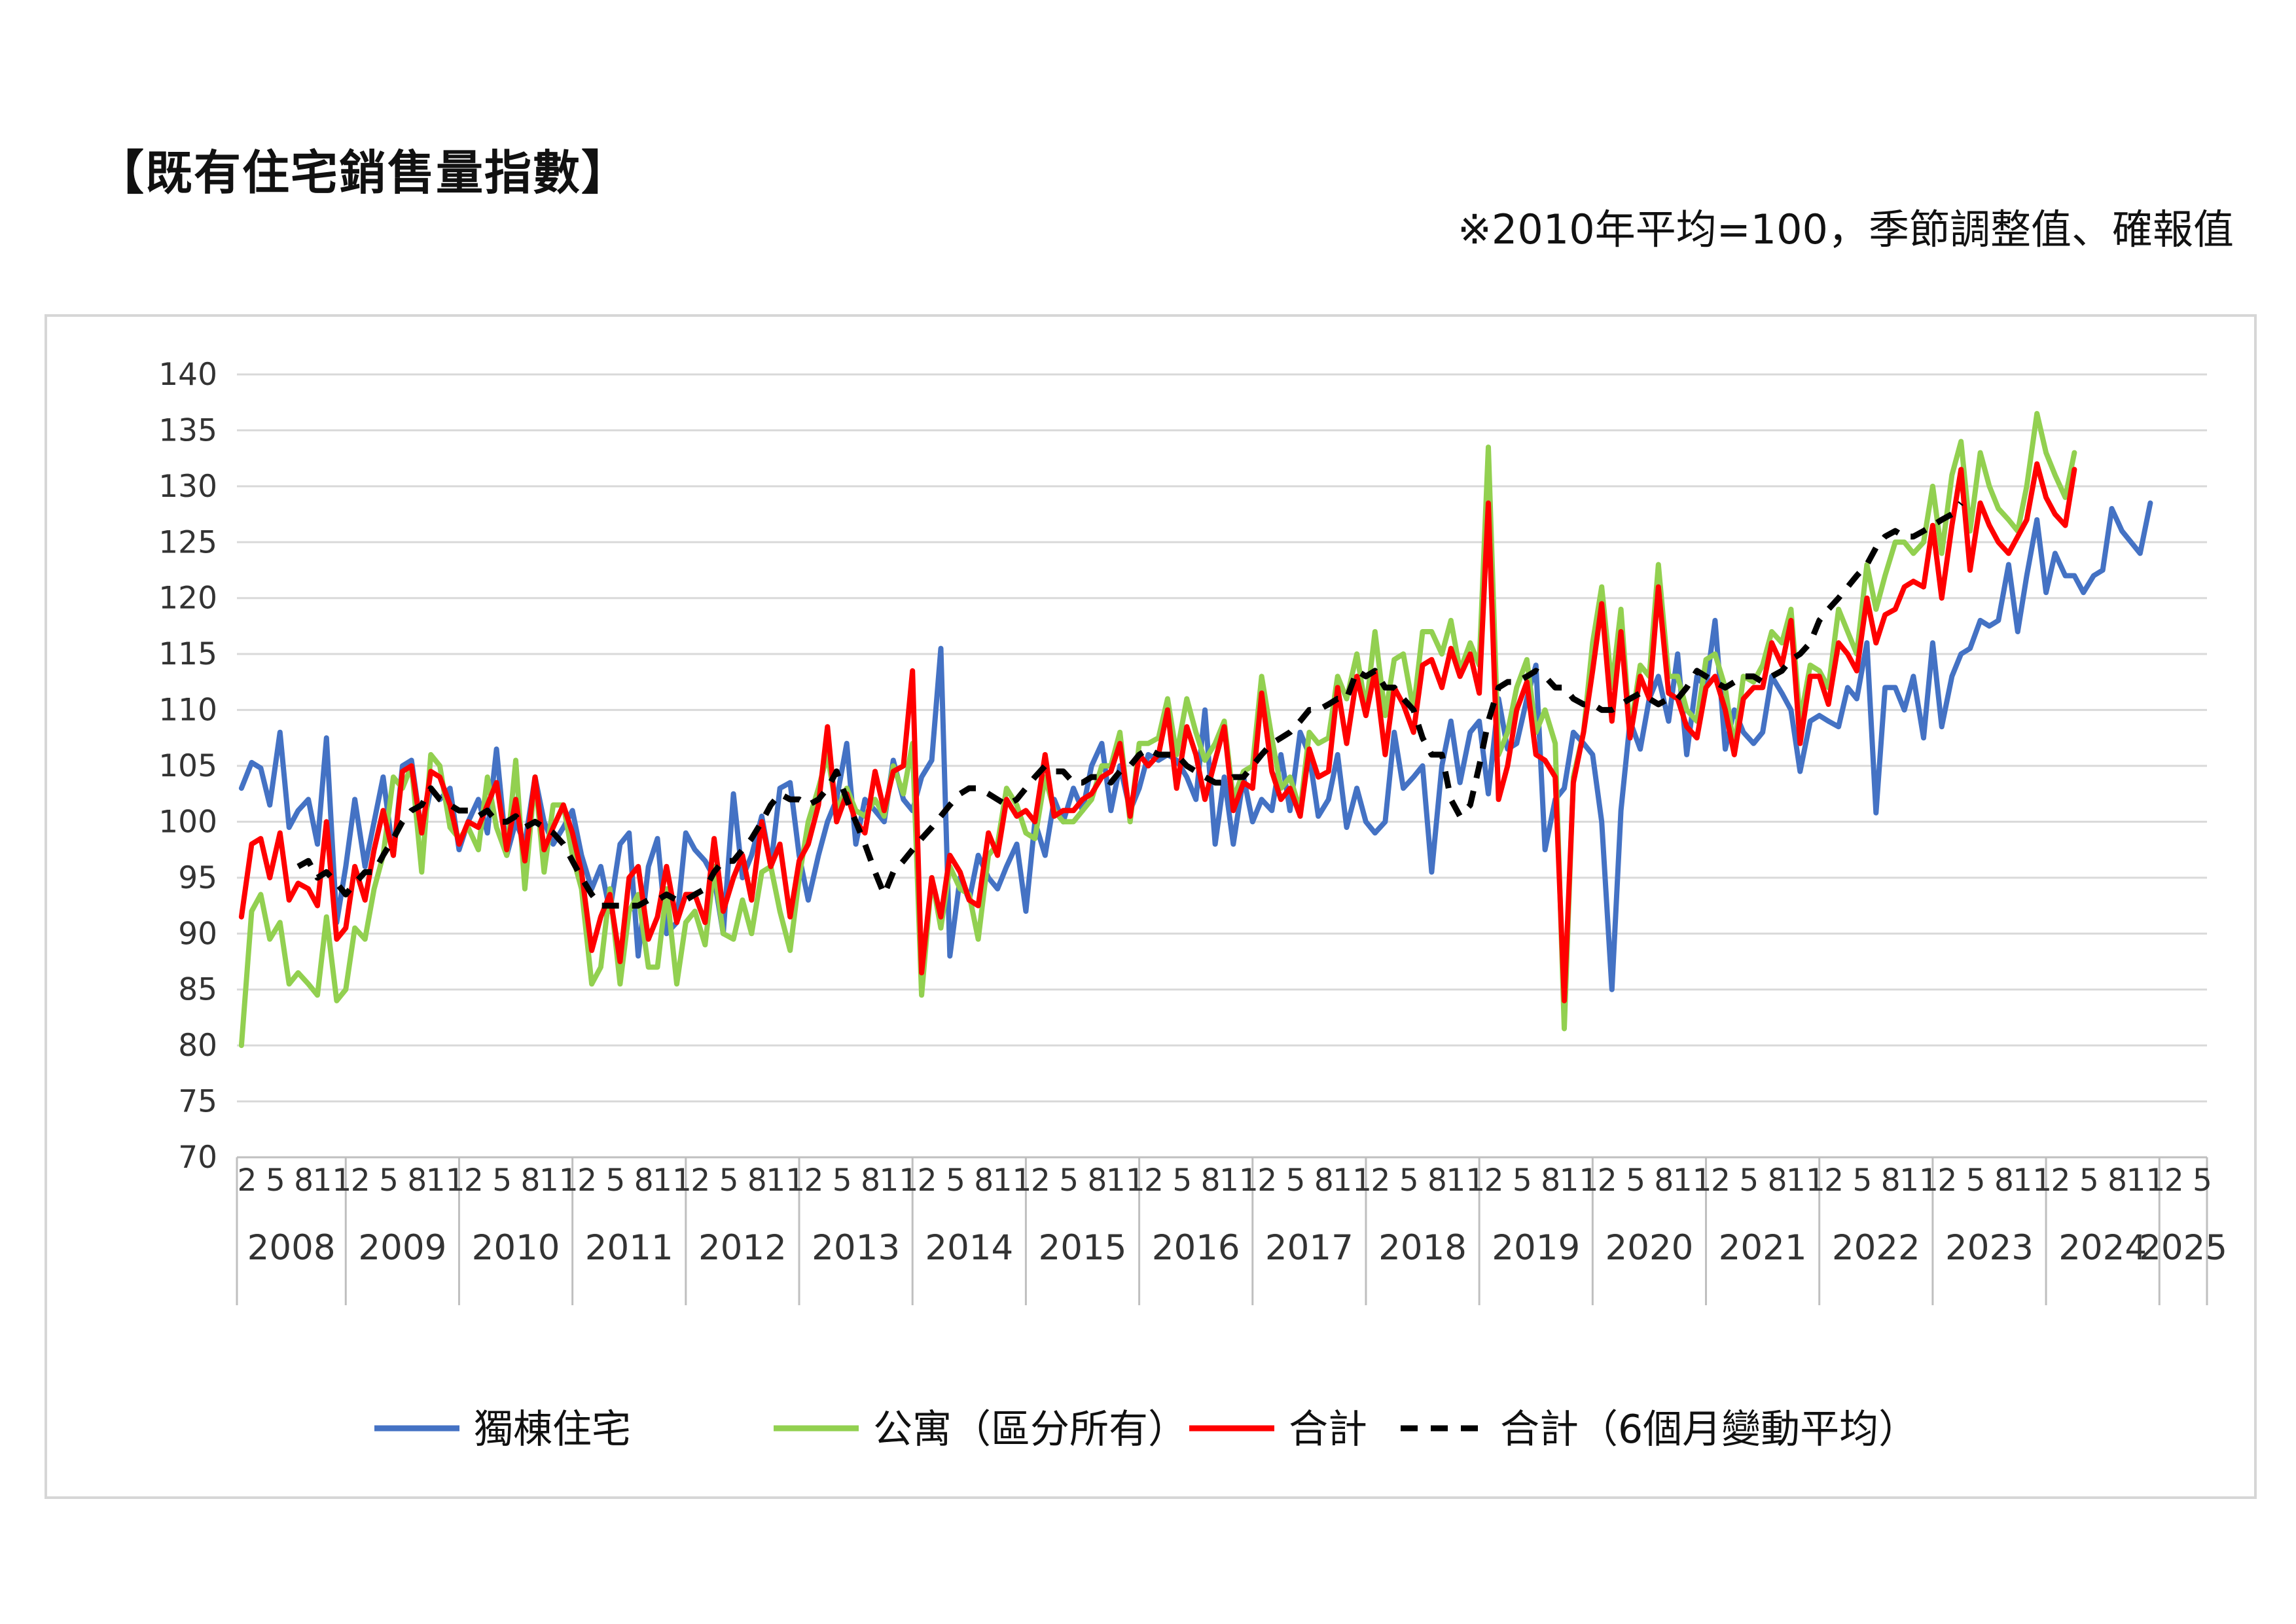  I want to click on year-tick-label: 2023, so click(1989, 1248).